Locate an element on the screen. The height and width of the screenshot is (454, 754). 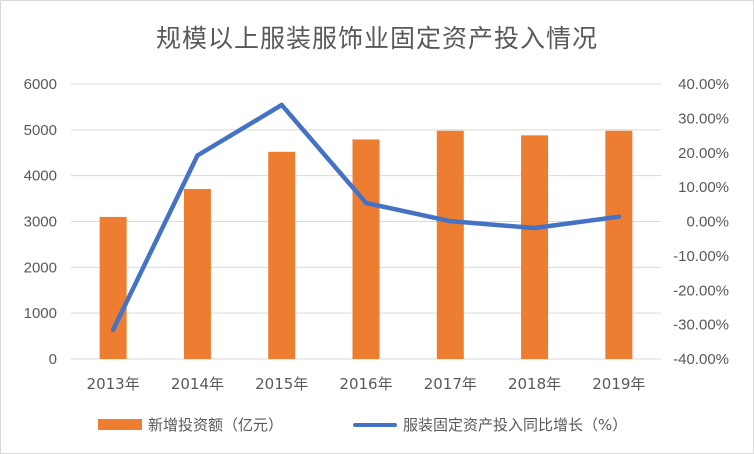
legend-swatch-line is located at coordinates (375, 424).